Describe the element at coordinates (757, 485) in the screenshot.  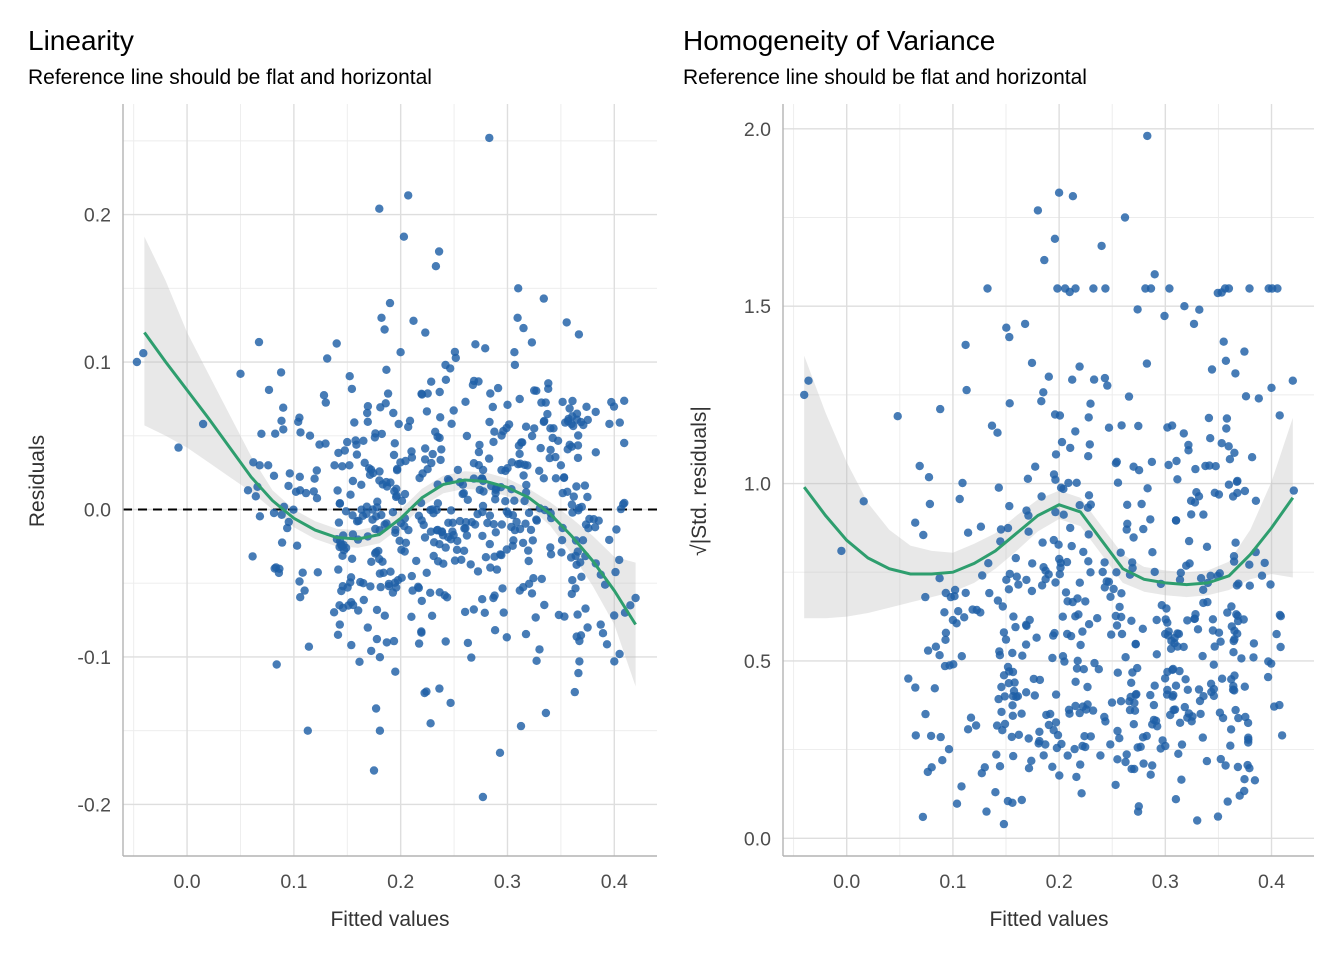
I see `y-tick-label: 1.0` at that location.